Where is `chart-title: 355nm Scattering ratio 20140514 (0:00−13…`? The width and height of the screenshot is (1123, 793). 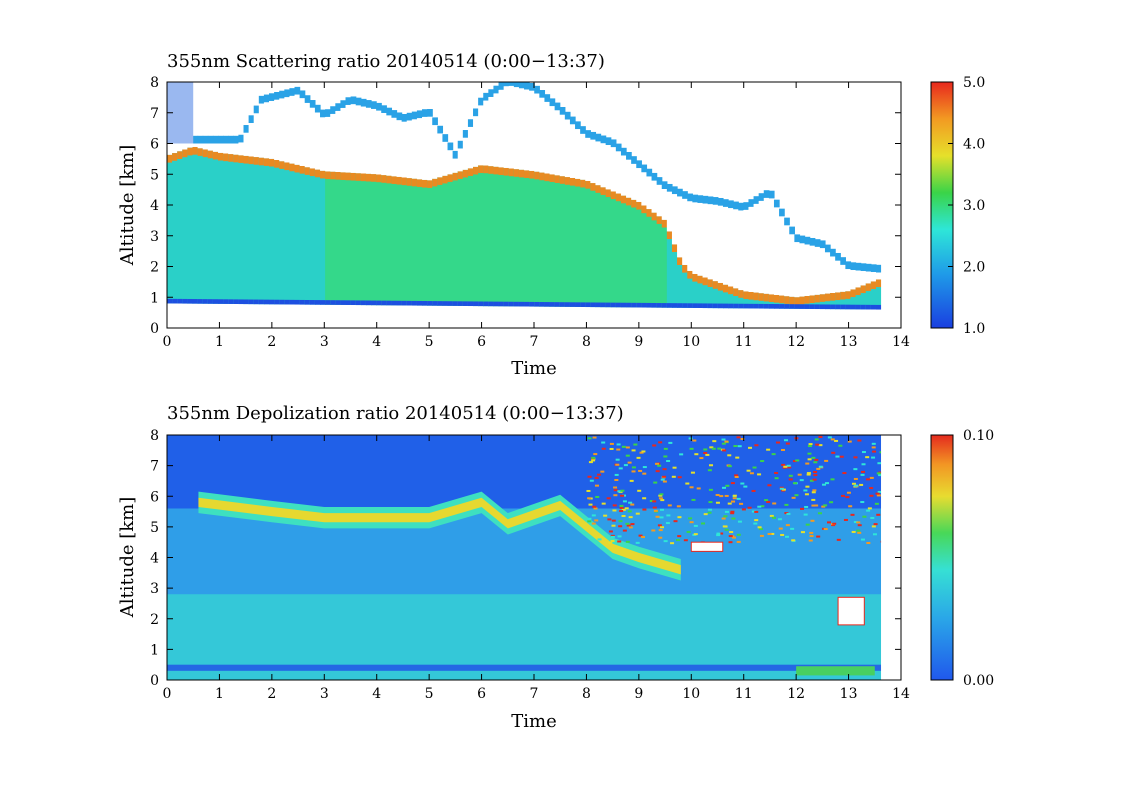
chart-title: 355nm Scattering ratio 20140514 (0:00−13… is located at coordinates (386, 61).